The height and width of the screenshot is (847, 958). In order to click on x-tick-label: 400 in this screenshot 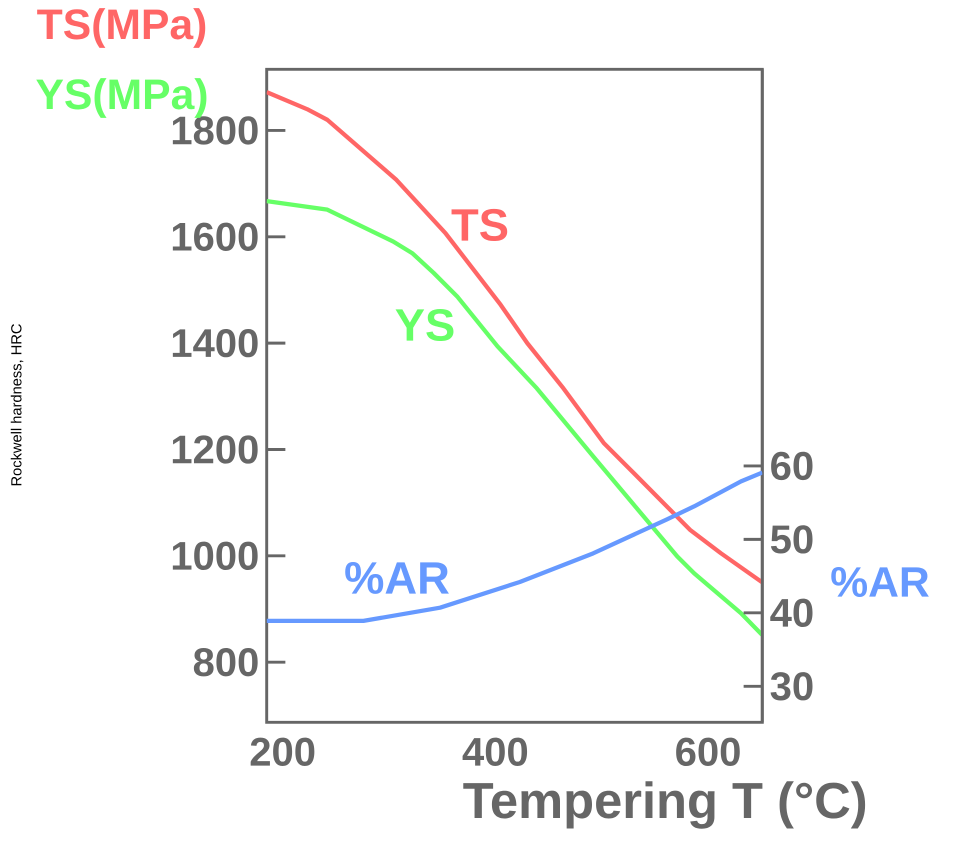, I will do `click(495, 752)`.